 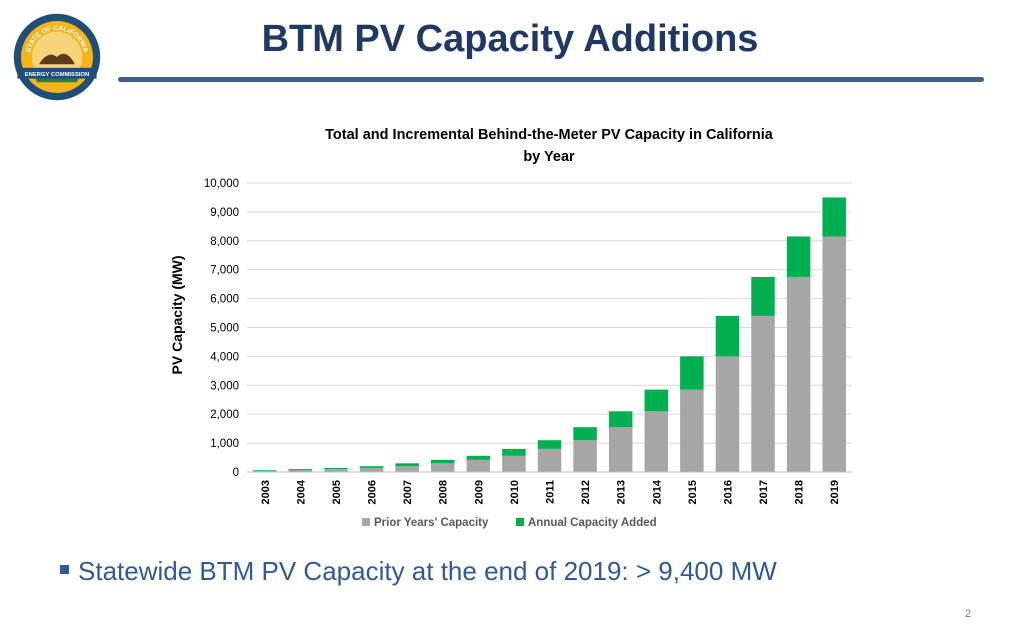 I want to click on y-tick-label: 1,000, so click(x=224, y=444).